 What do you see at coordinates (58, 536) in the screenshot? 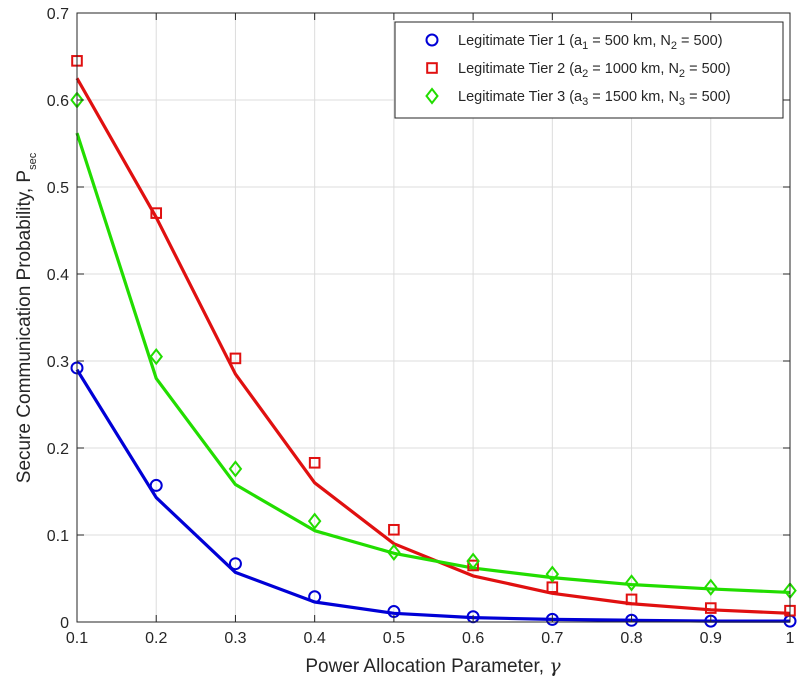
I see `y-tick-label: 0.1` at bounding box center [58, 536].